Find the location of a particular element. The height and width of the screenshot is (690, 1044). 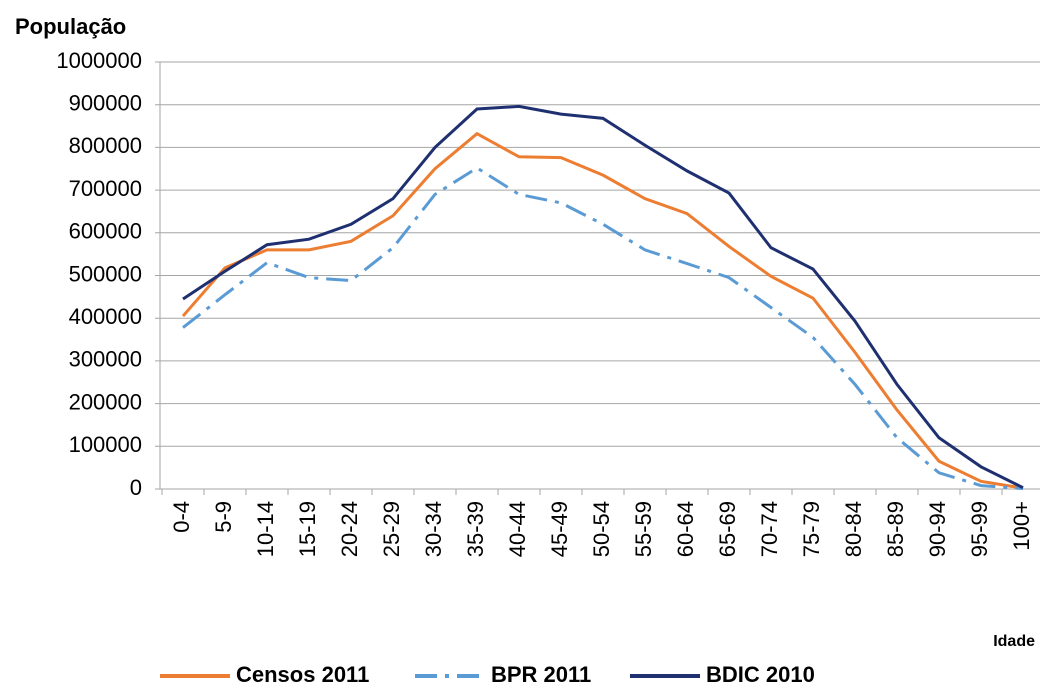

x-tick-label: 70-74 is located at coordinates (769, 529).